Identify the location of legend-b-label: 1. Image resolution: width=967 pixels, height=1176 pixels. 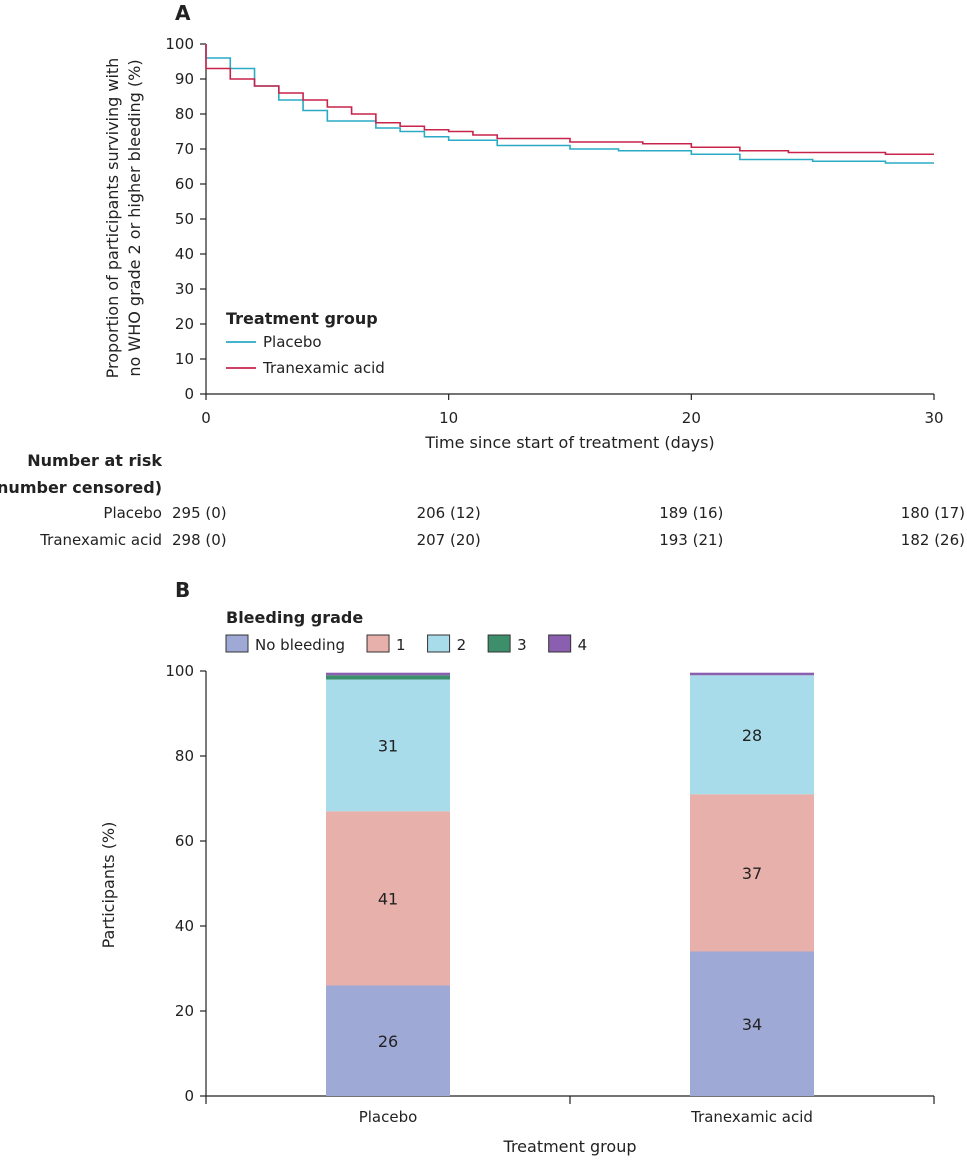
(401, 645).